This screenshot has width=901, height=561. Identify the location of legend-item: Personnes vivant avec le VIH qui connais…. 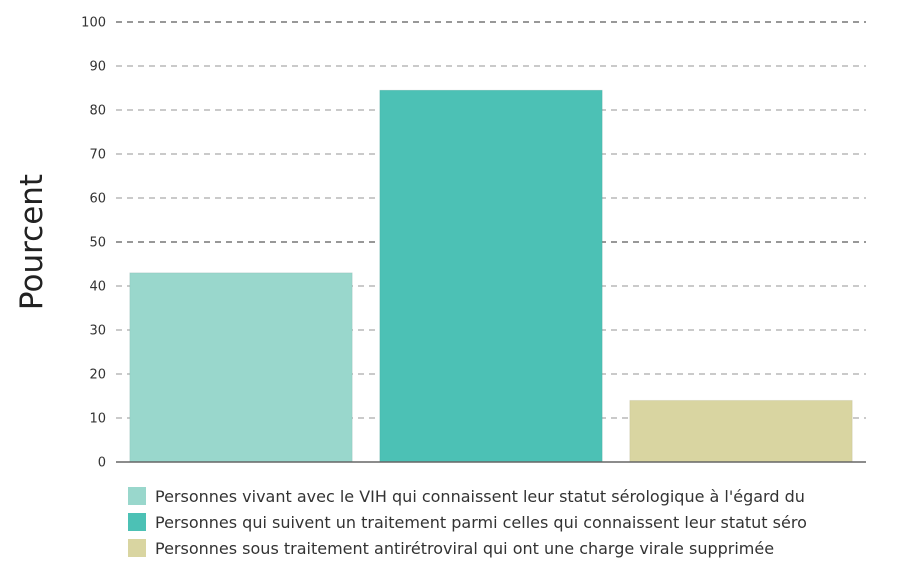
(467, 496).